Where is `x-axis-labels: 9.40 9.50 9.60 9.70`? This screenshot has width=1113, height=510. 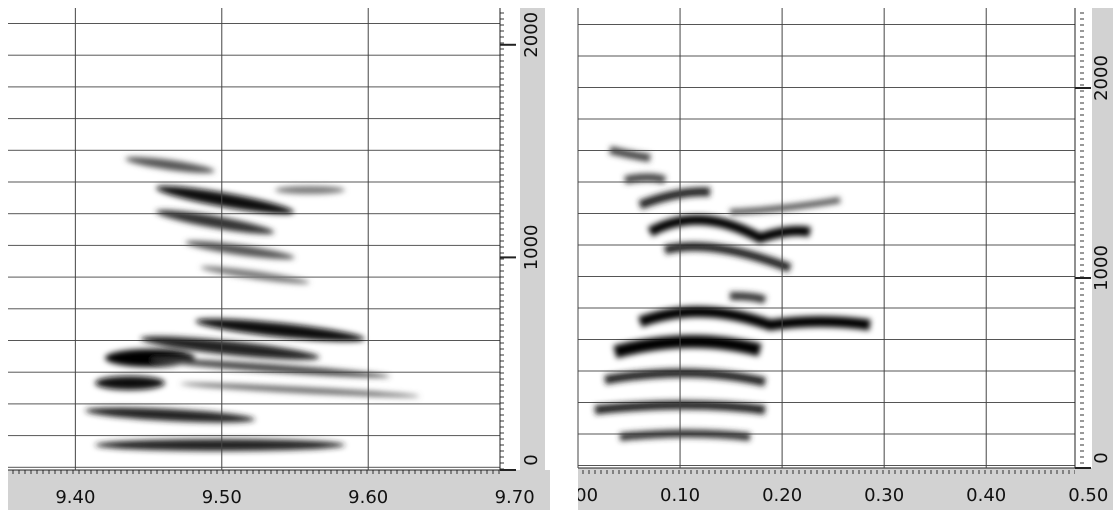 x-axis-labels: 9.40 9.50 9.60 9.70 is located at coordinates (294, 497).